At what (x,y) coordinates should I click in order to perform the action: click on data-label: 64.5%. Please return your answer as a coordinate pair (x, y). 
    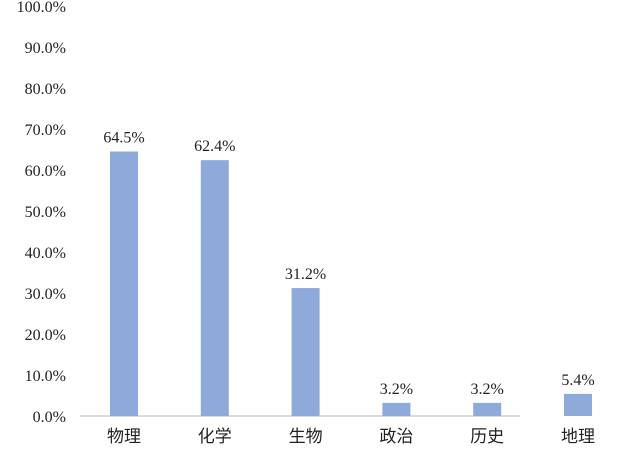
    Looking at the image, I should click on (123, 138).